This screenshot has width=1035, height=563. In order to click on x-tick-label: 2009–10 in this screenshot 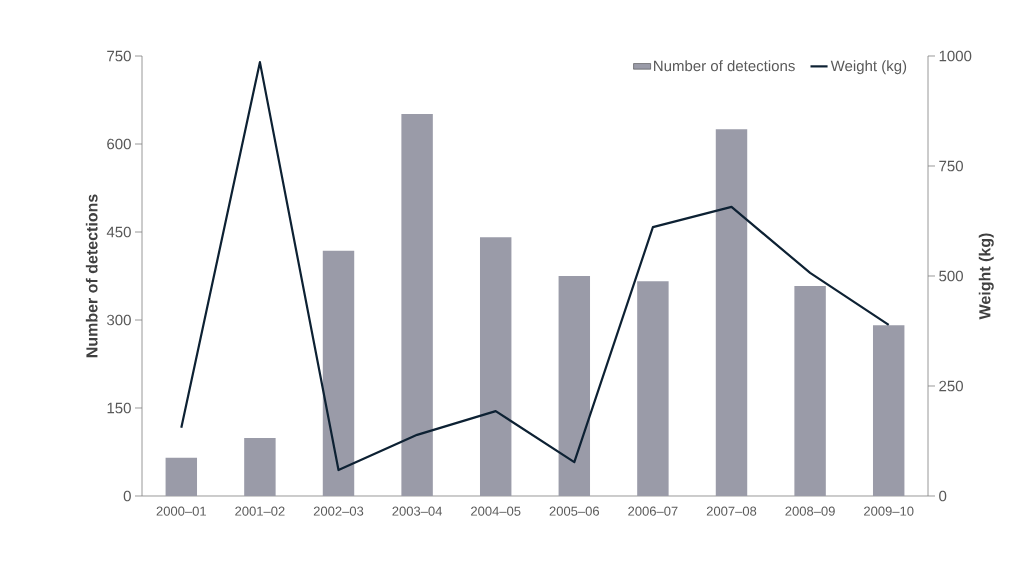, I will do `click(889, 511)`.